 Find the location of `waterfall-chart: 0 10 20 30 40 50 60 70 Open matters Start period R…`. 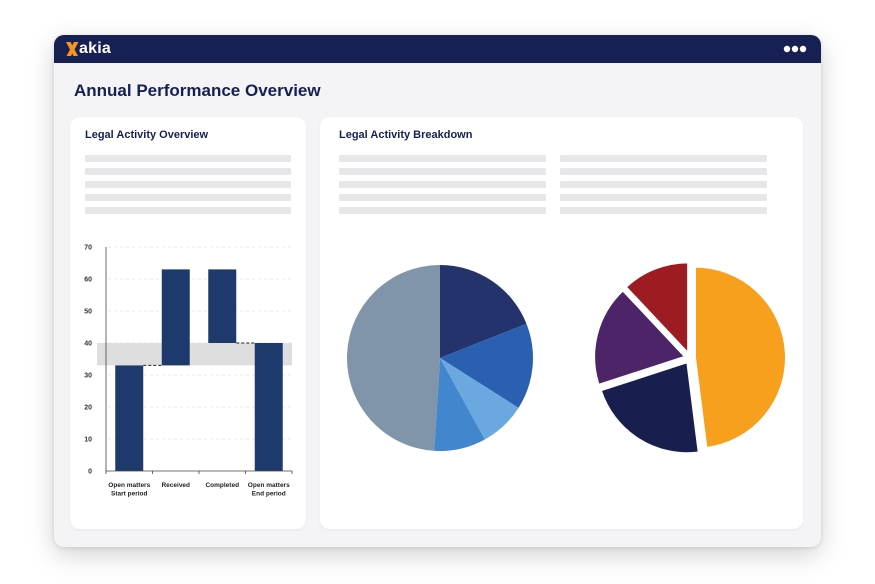

waterfall-chart: 0 10 20 30 40 50 60 70 Open matters Start period R… is located at coordinates (188, 371).